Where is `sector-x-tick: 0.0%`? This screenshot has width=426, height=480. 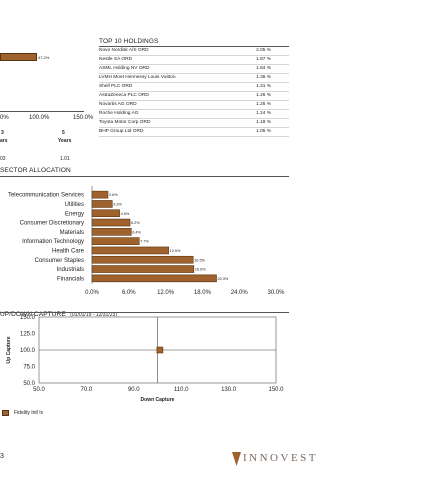 sector-x-tick: 0.0% is located at coordinates (92, 293).